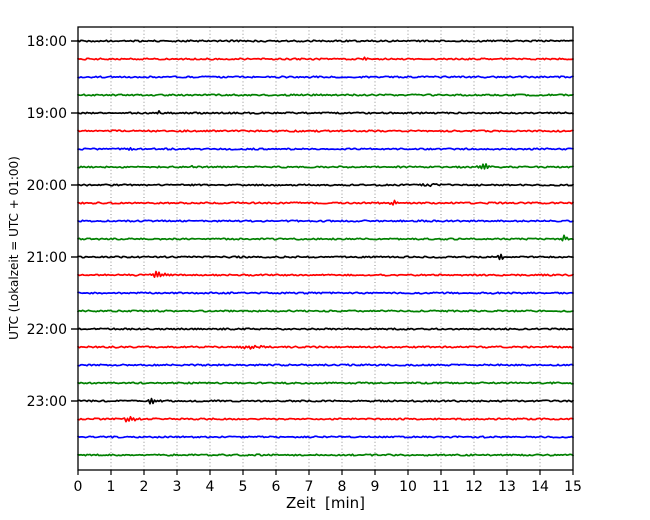  What do you see at coordinates (276, 487) in the screenshot?
I see `x-tick-label: 6` at bounding box center [276, 487].